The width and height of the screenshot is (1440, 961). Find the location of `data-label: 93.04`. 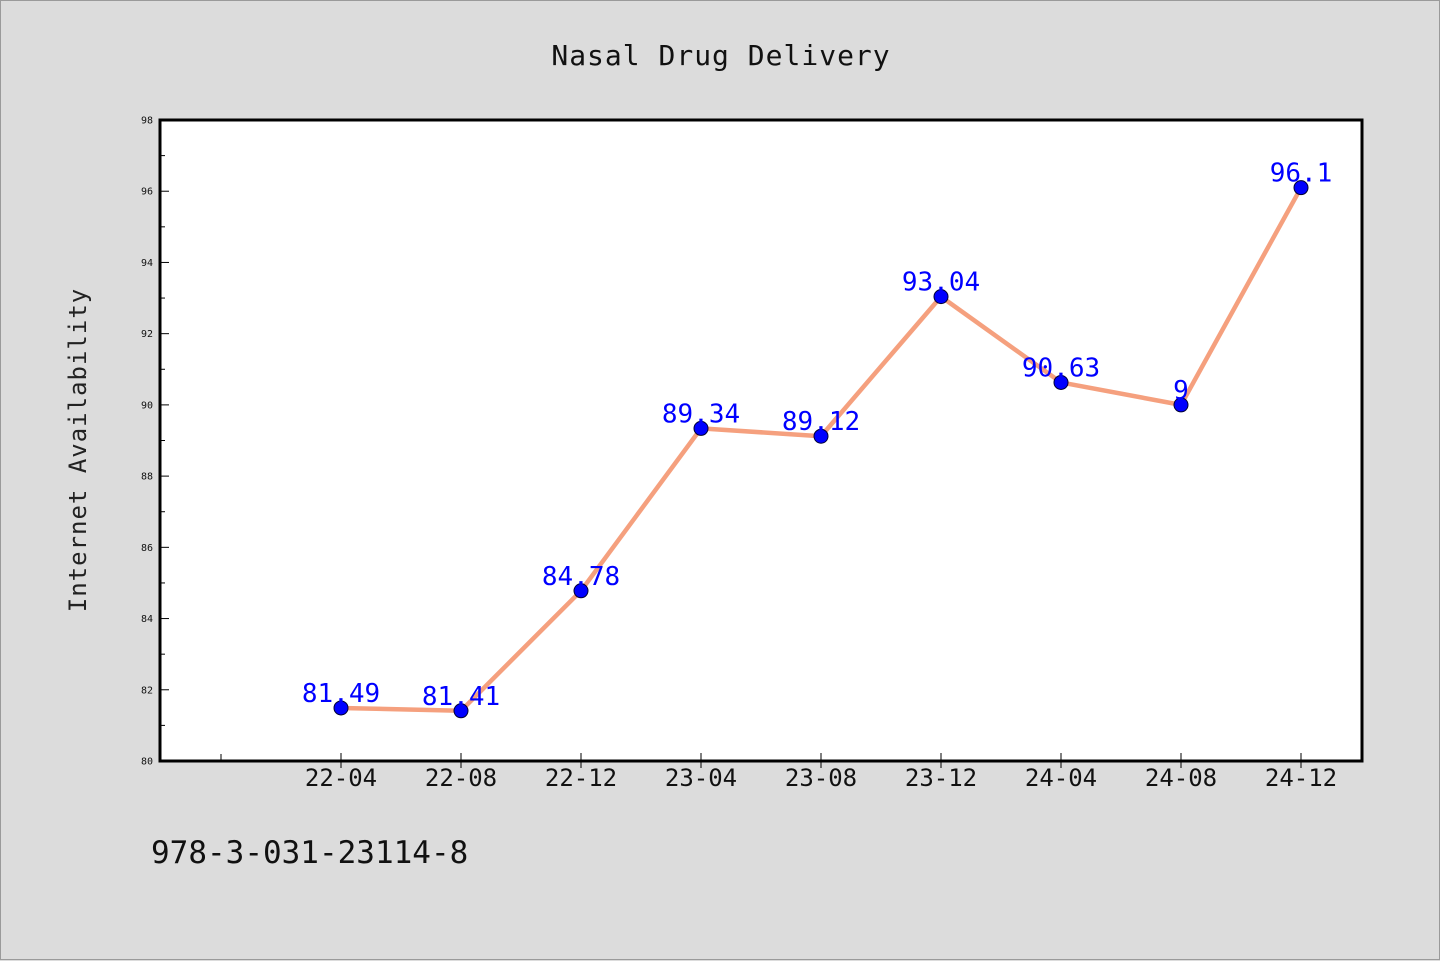

data-label: 93.04 is located at coordinates (941, 283).